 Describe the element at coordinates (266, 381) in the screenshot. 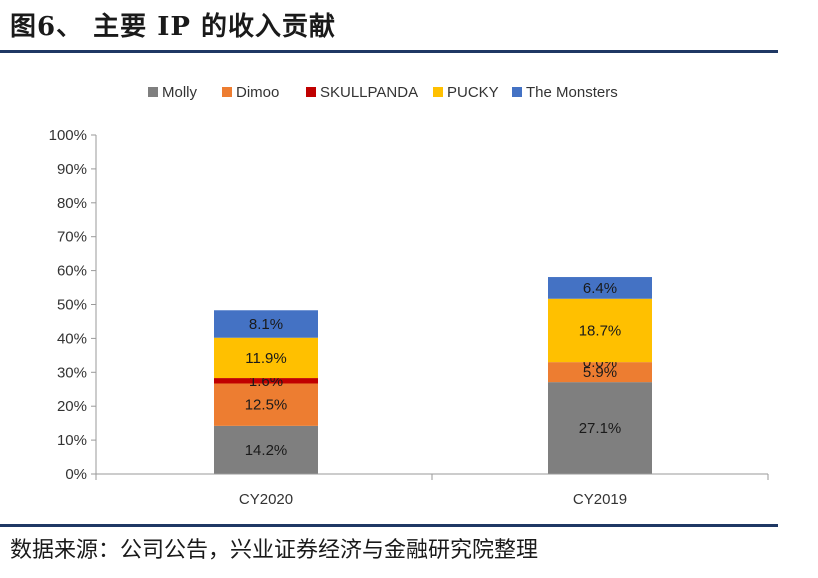

I see `bar-cy2020-skullpanda` at that location.